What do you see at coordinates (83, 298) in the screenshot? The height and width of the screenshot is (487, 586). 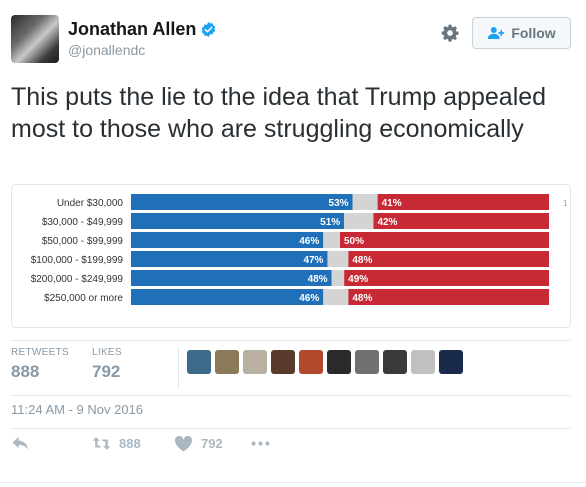 I see `category-label: $250,000 or more` at bounding box center [83, 298].